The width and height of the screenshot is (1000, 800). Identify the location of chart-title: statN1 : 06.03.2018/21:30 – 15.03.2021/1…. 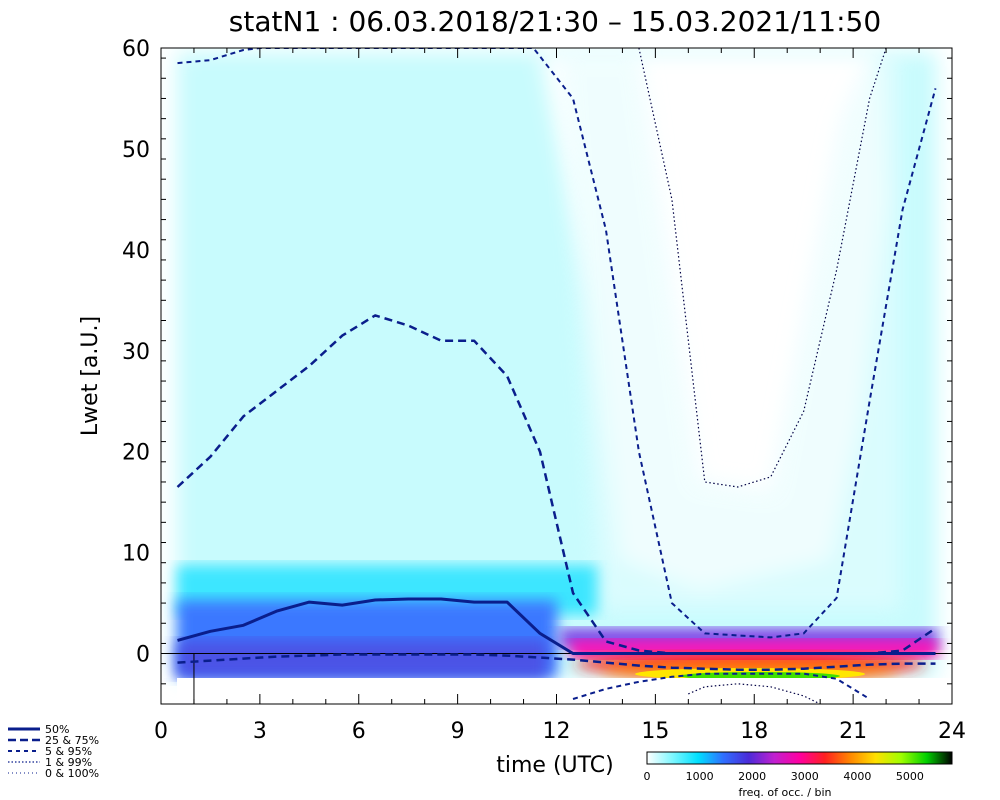
(555, 21).